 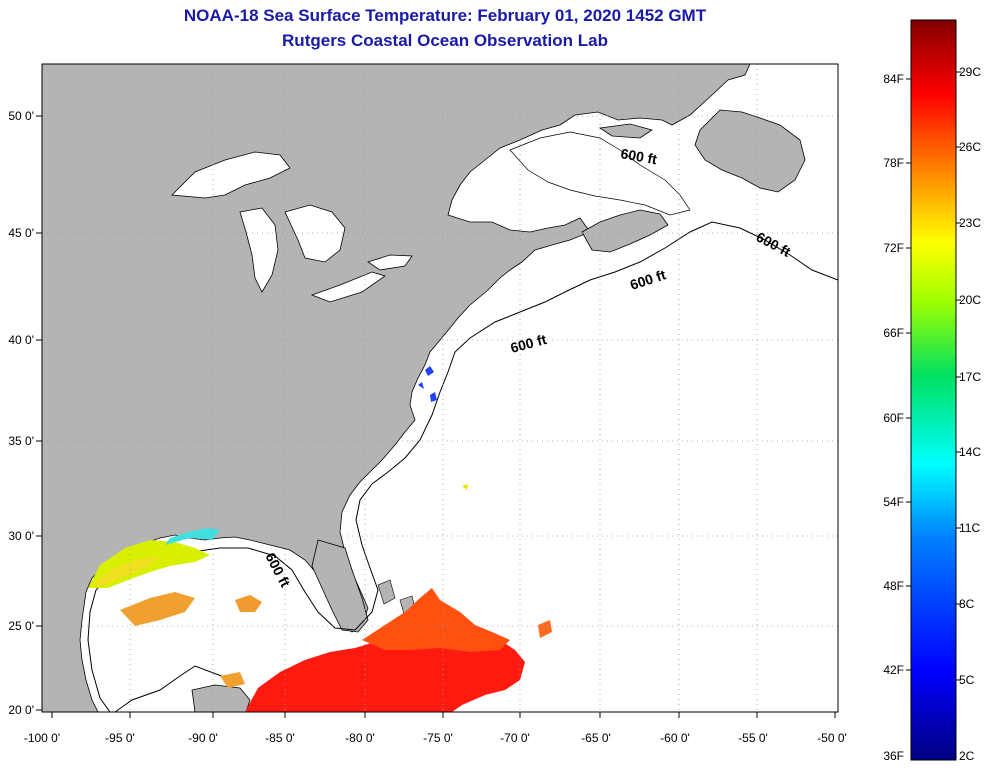 I want to click on x-tick-label: -80 0', so click(x=360, y=738).